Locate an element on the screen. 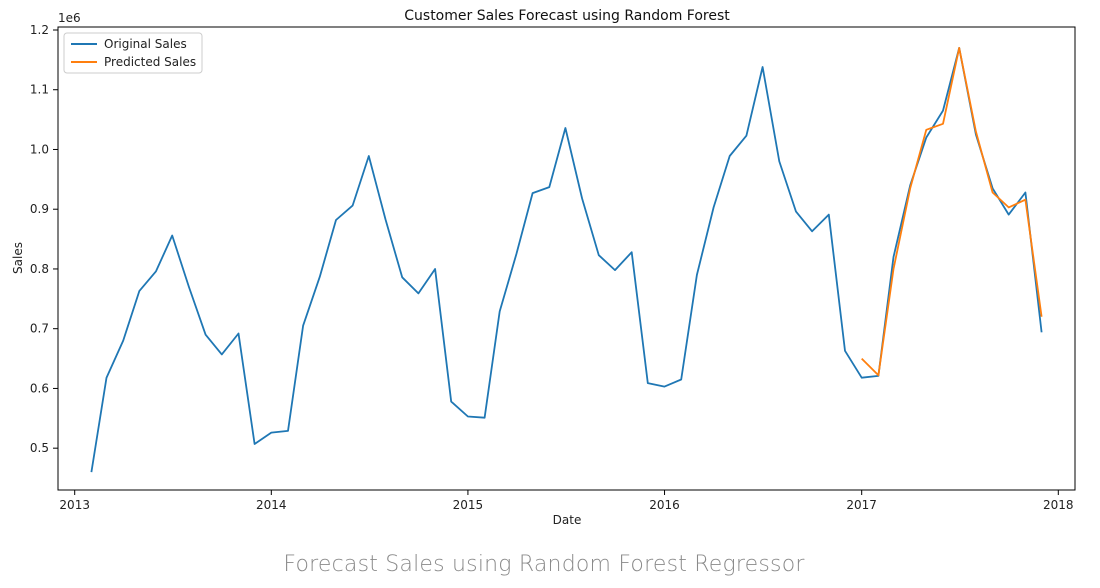 The width and height of the screenshot is (1100, 588). y-axis-label: Sales is located at coordinates (18, 258).